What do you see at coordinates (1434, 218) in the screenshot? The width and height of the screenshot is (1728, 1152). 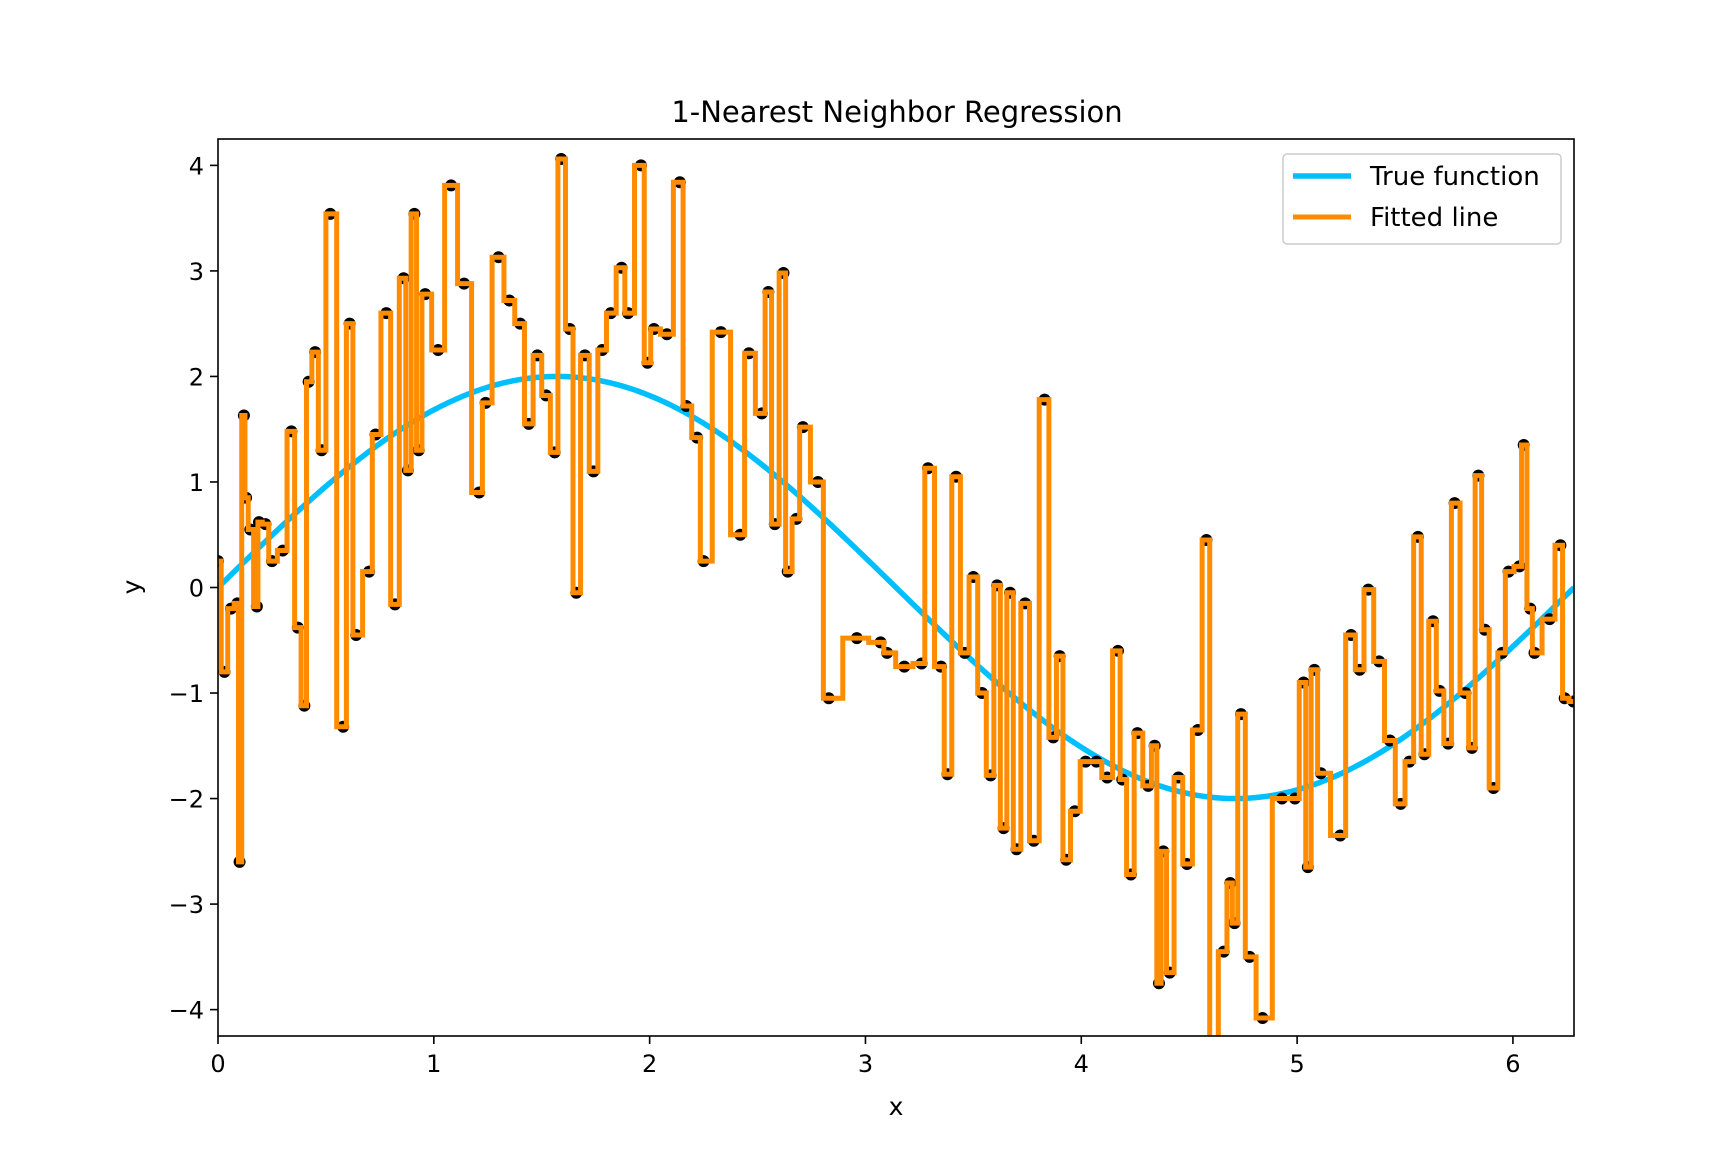 I see `legend-fitted-line-label: Fitted line` at bounding box center [1434, 218].